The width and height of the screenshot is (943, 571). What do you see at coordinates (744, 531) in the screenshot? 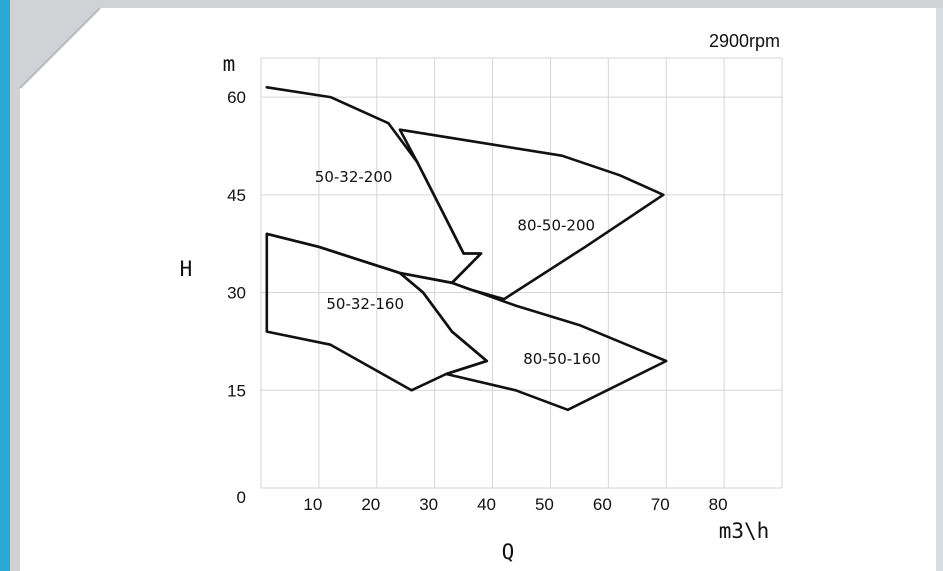
I see `x-axis-unit: m3\h` at bounding box center [744, 531].